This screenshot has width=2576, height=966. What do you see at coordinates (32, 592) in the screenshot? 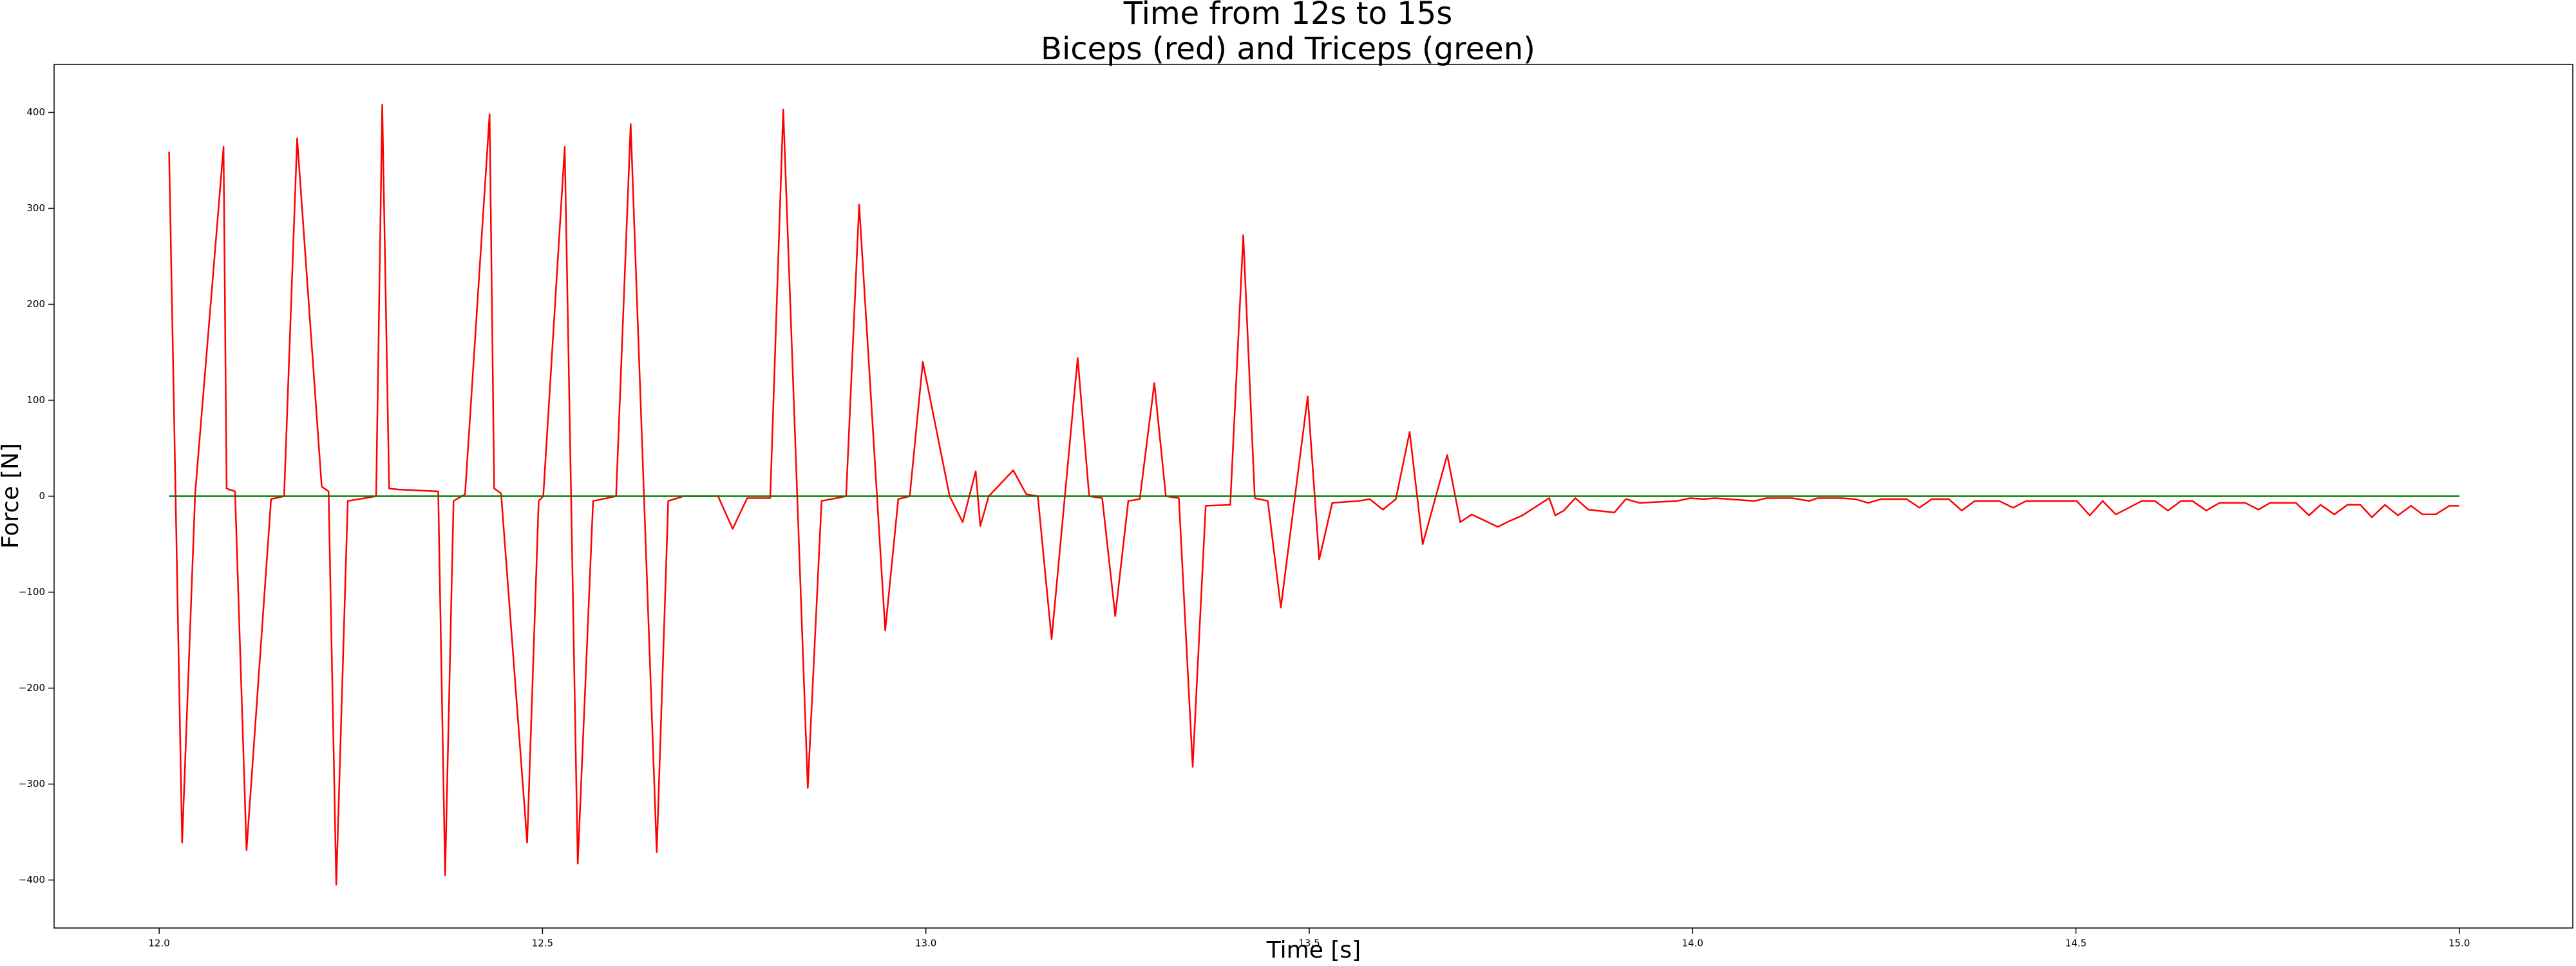
I see `y-tick-label: −100` at bounding box center [32, 592].